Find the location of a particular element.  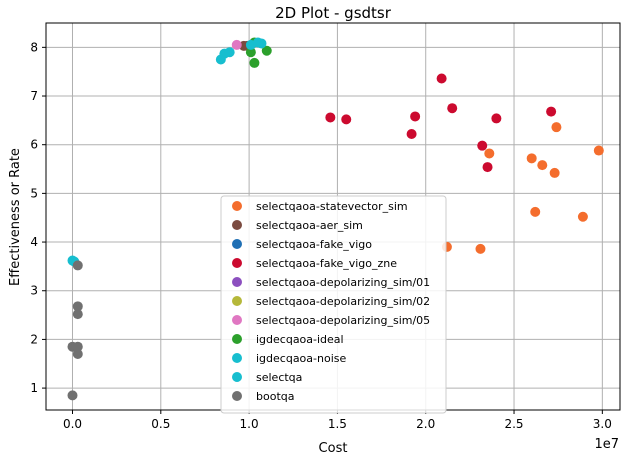

legend-label: selectqaoa-depolarizing_sim/05 is located at coordinates (343, 320).